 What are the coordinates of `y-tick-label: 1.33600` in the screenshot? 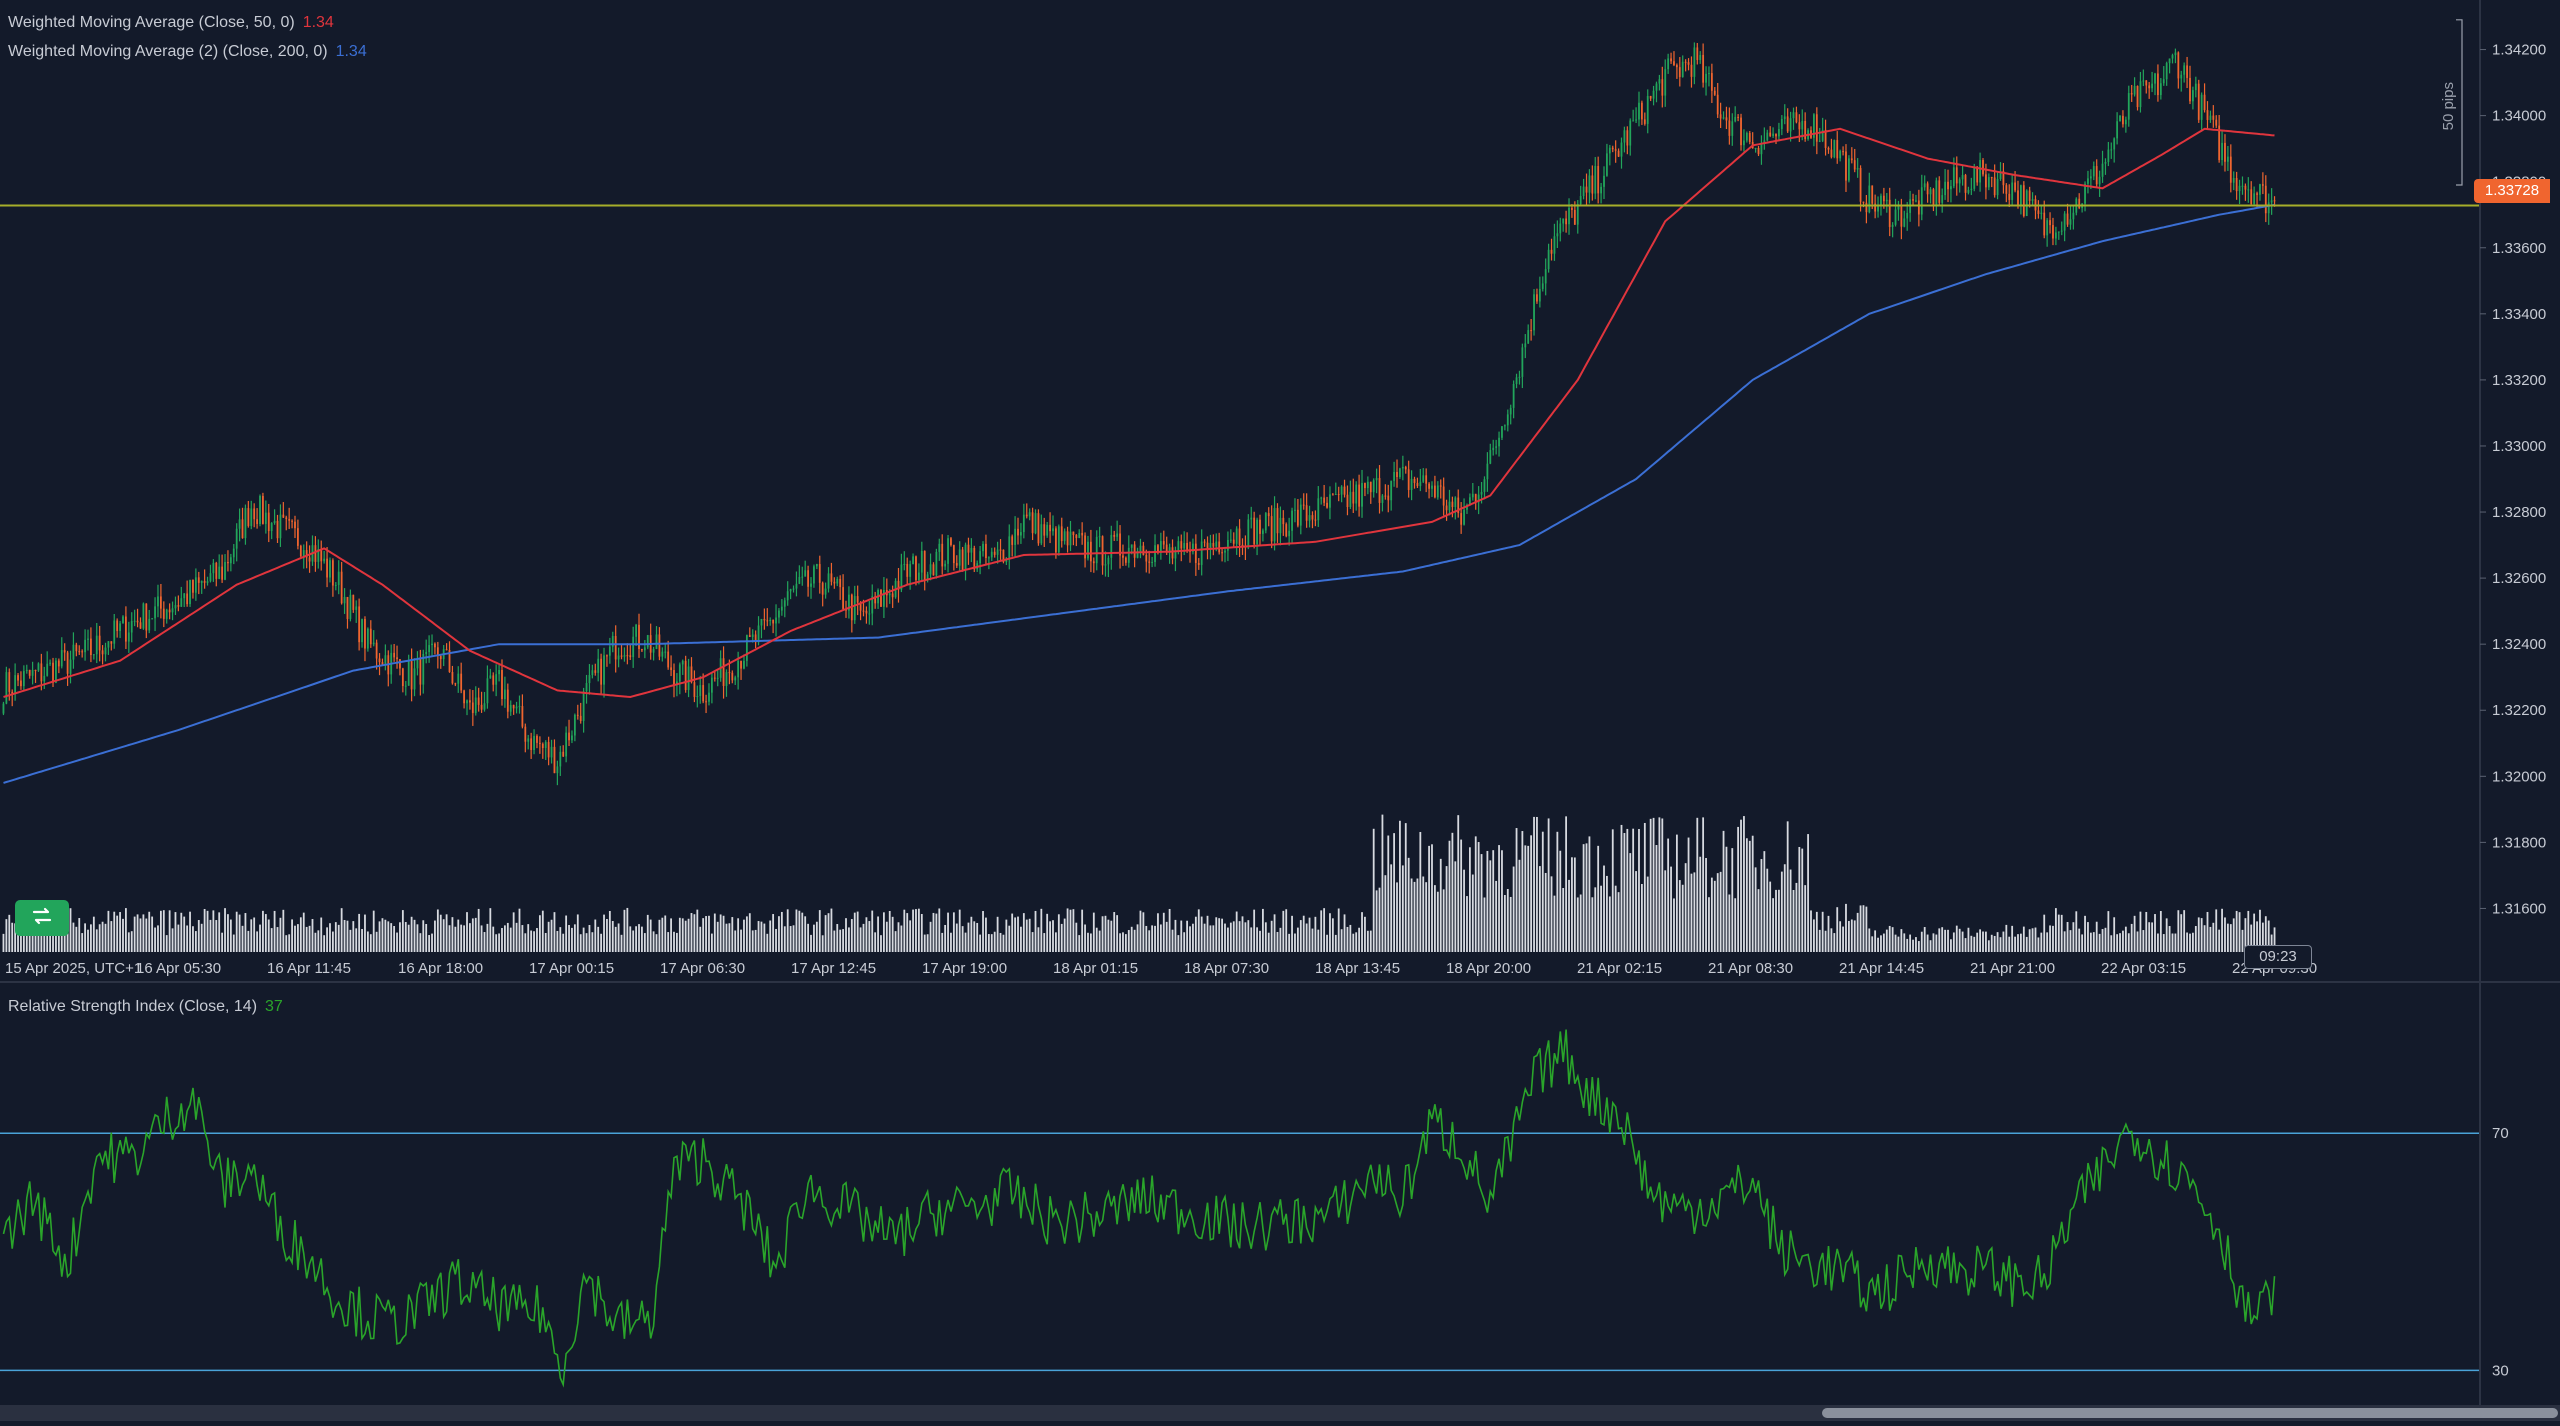 It's located at (2519, 248).